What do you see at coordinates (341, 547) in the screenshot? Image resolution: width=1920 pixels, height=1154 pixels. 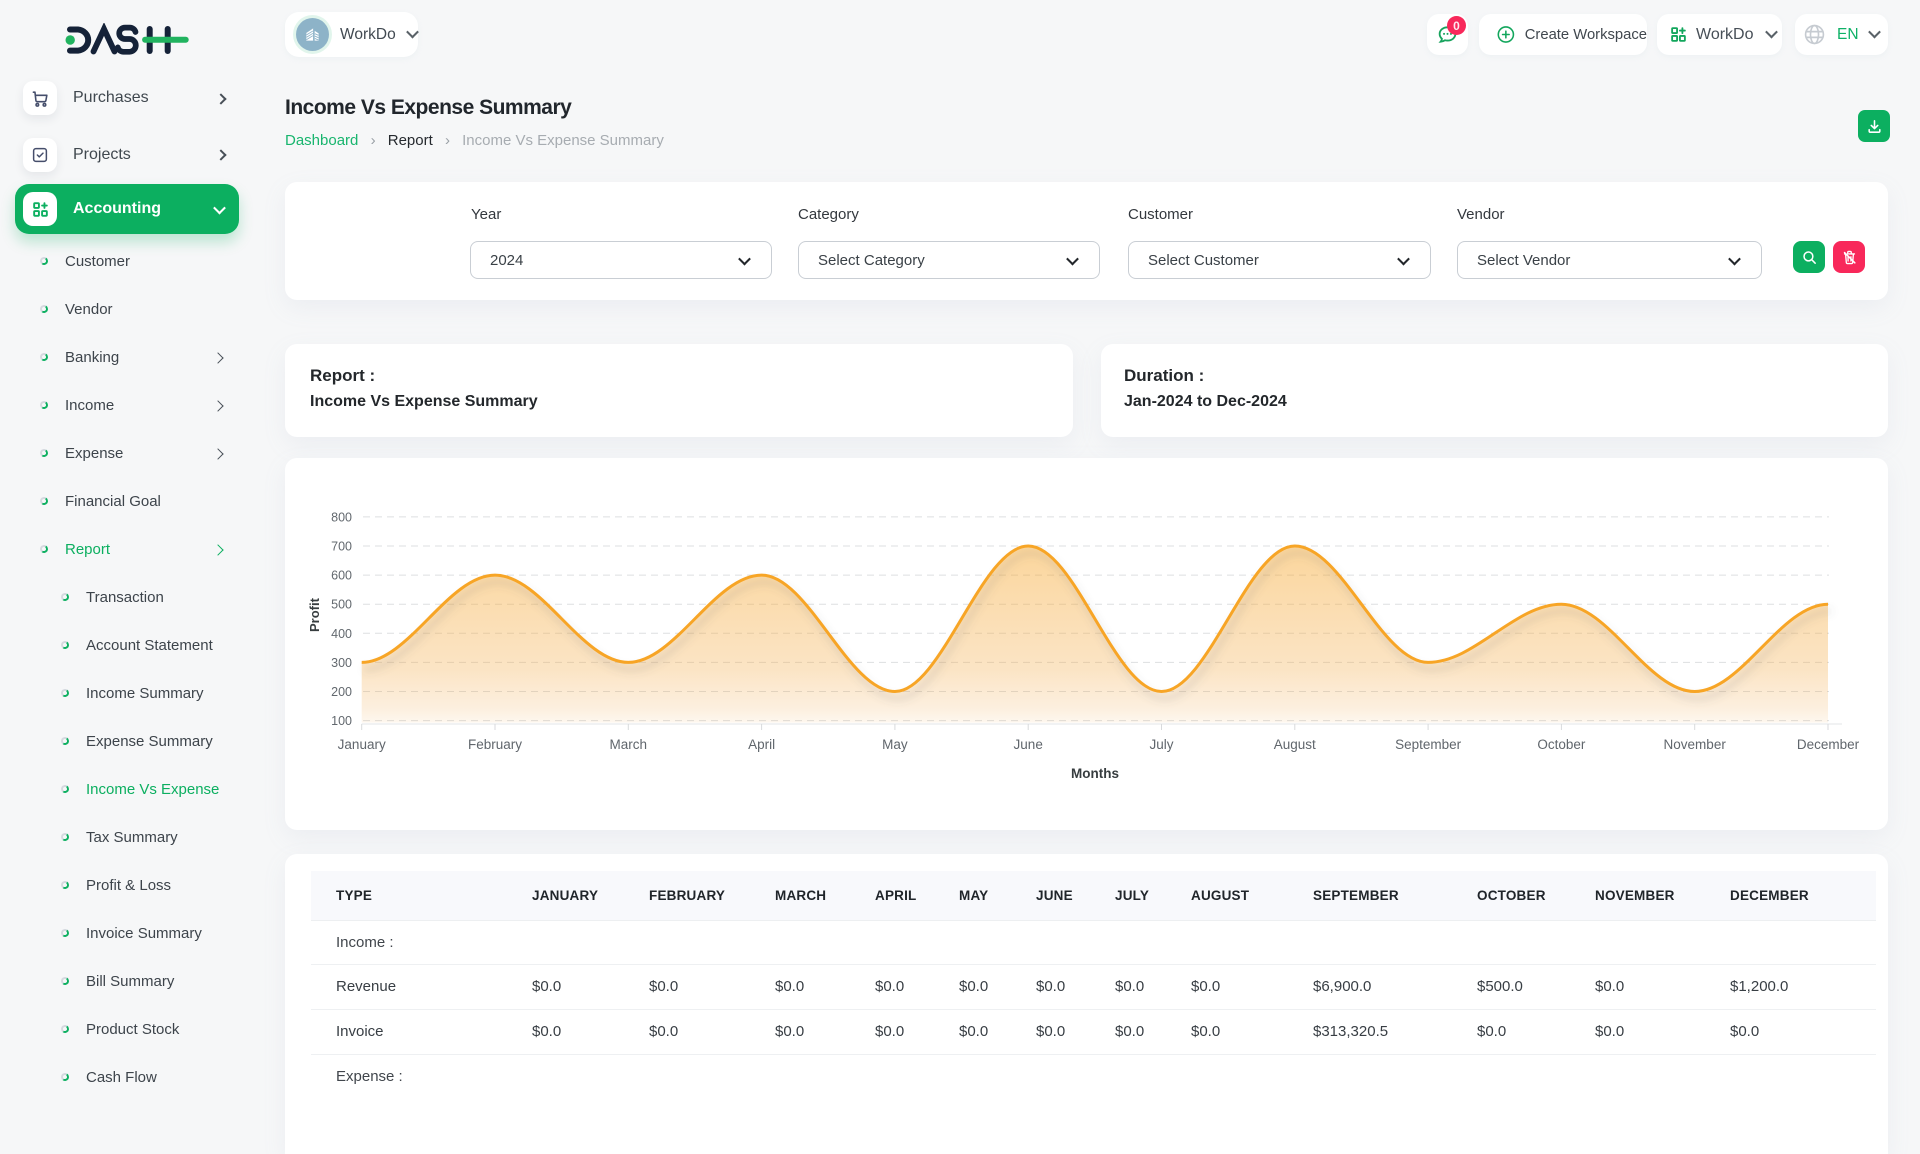 I see `svg-text: 700` at bounding box center [341, 547].